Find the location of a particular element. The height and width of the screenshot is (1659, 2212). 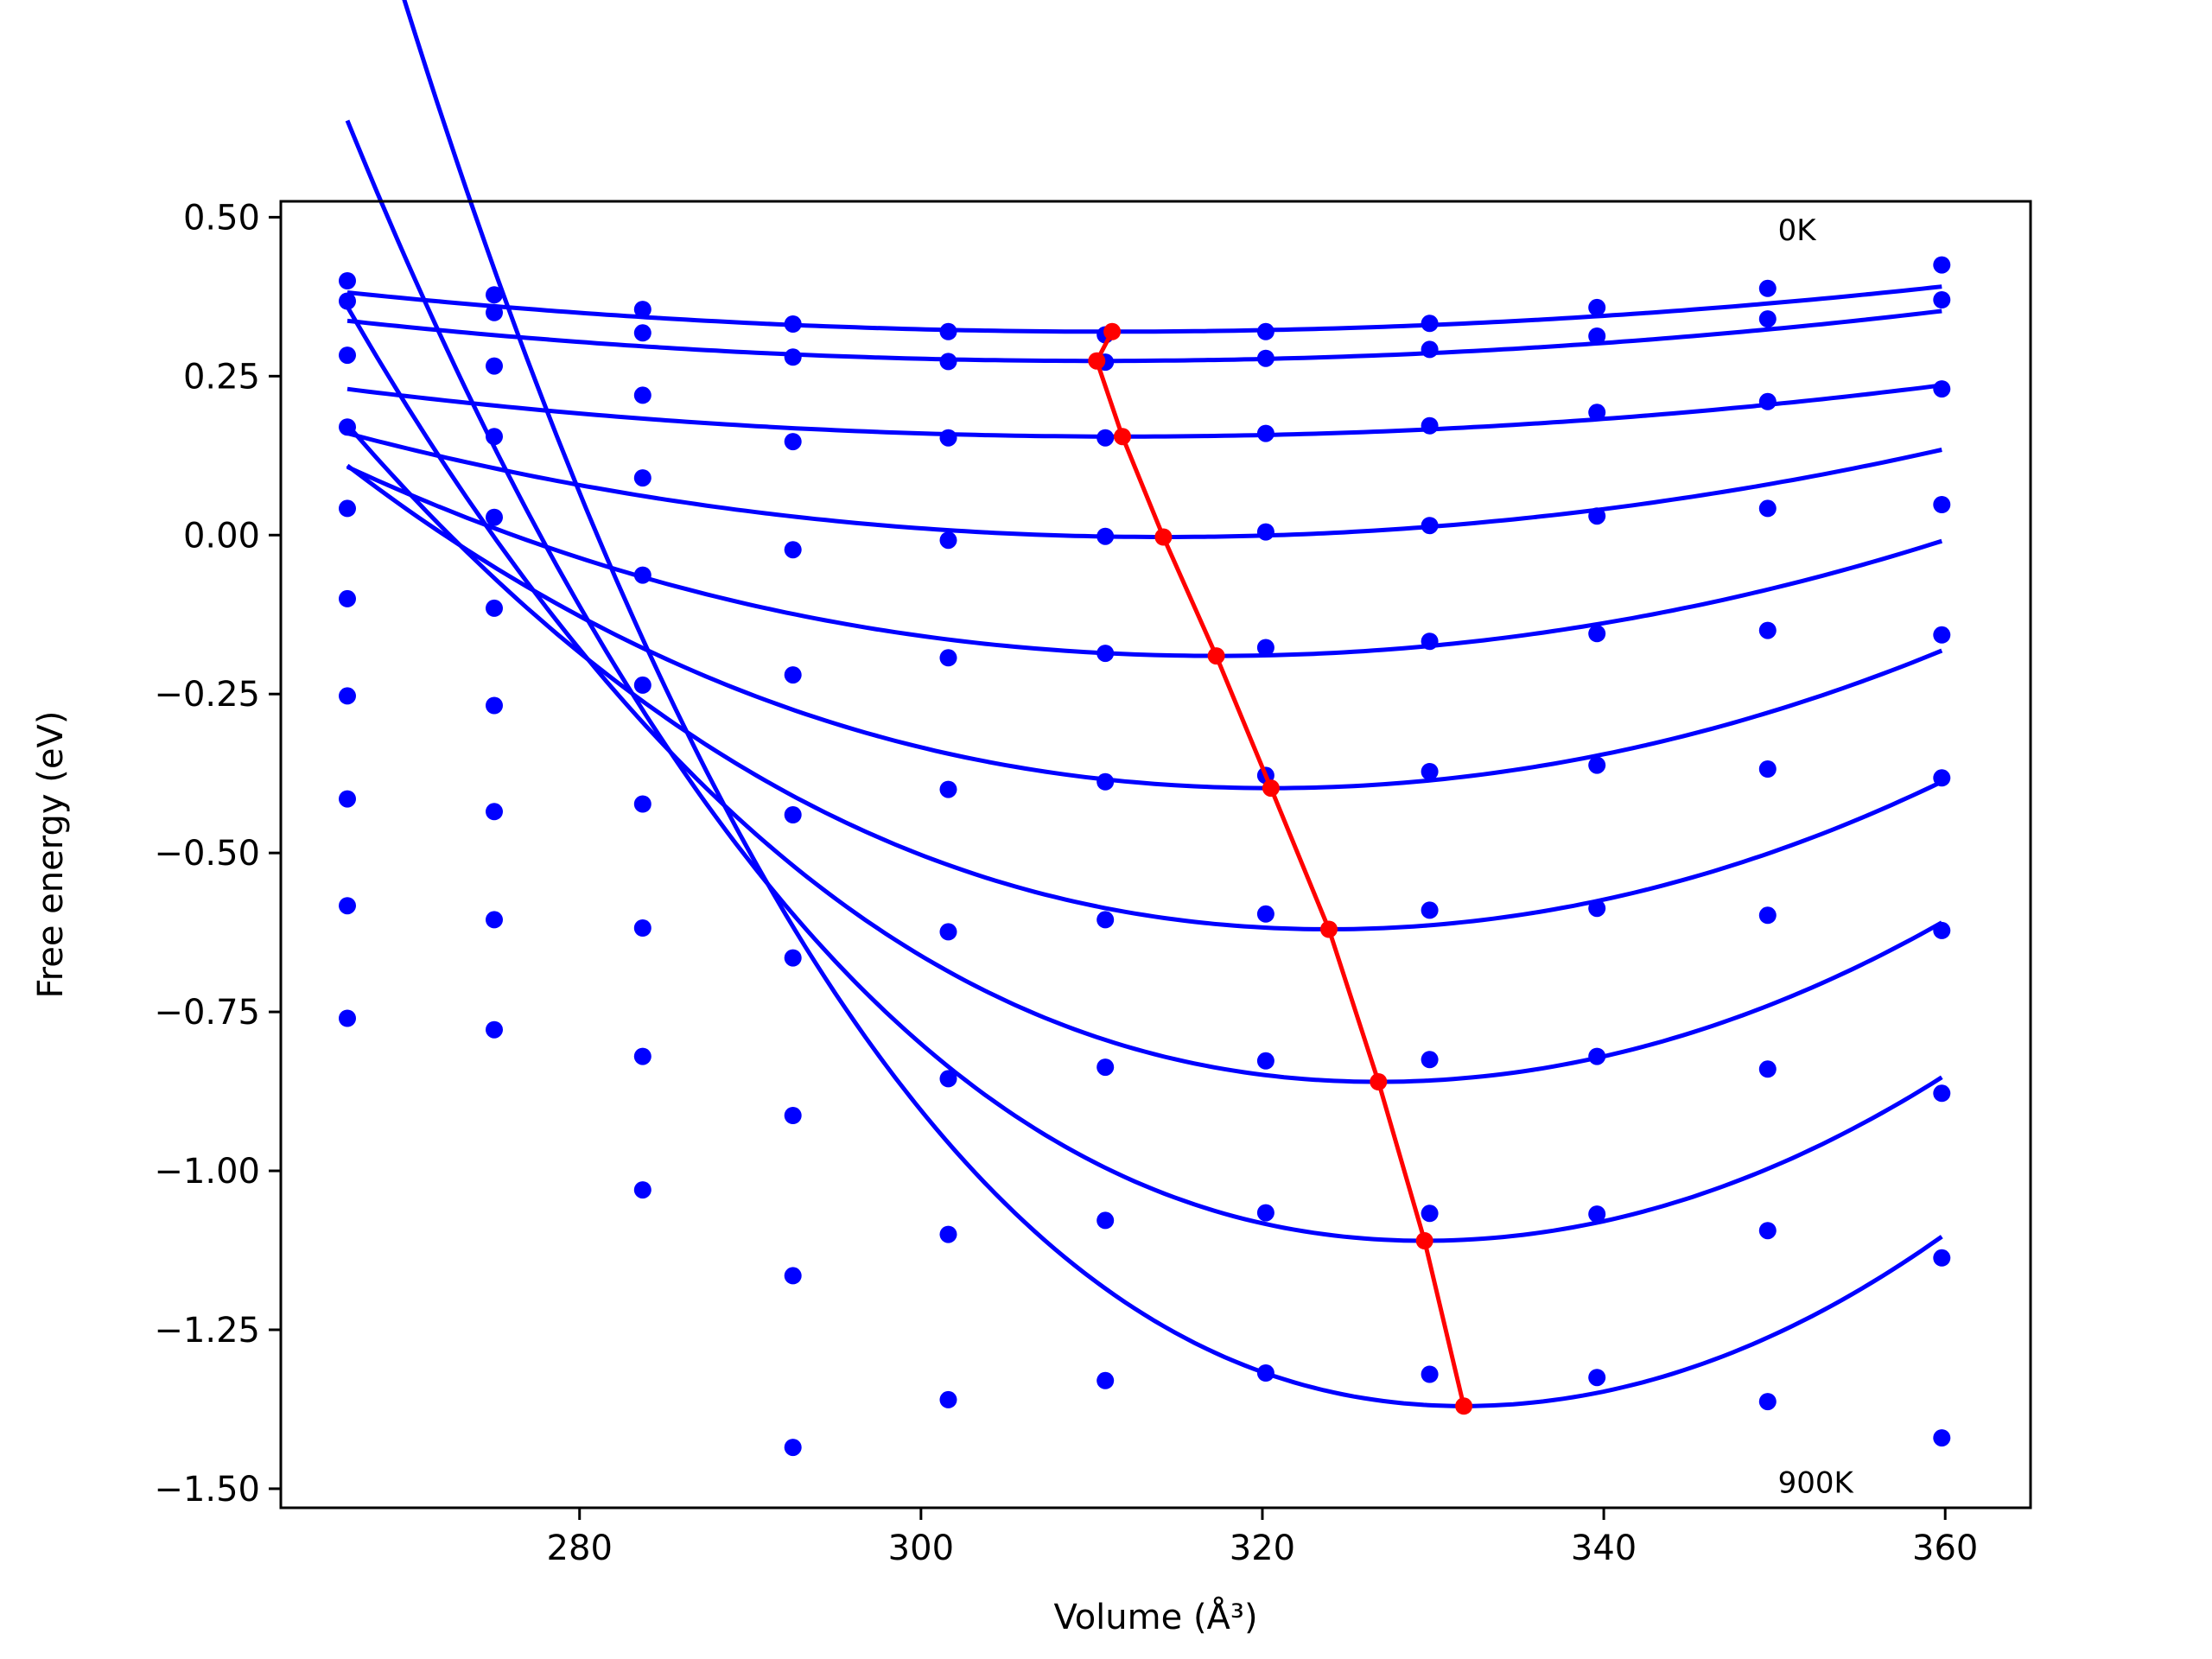

y-tick-label: −0.25 is located at coordinates (207, 695).